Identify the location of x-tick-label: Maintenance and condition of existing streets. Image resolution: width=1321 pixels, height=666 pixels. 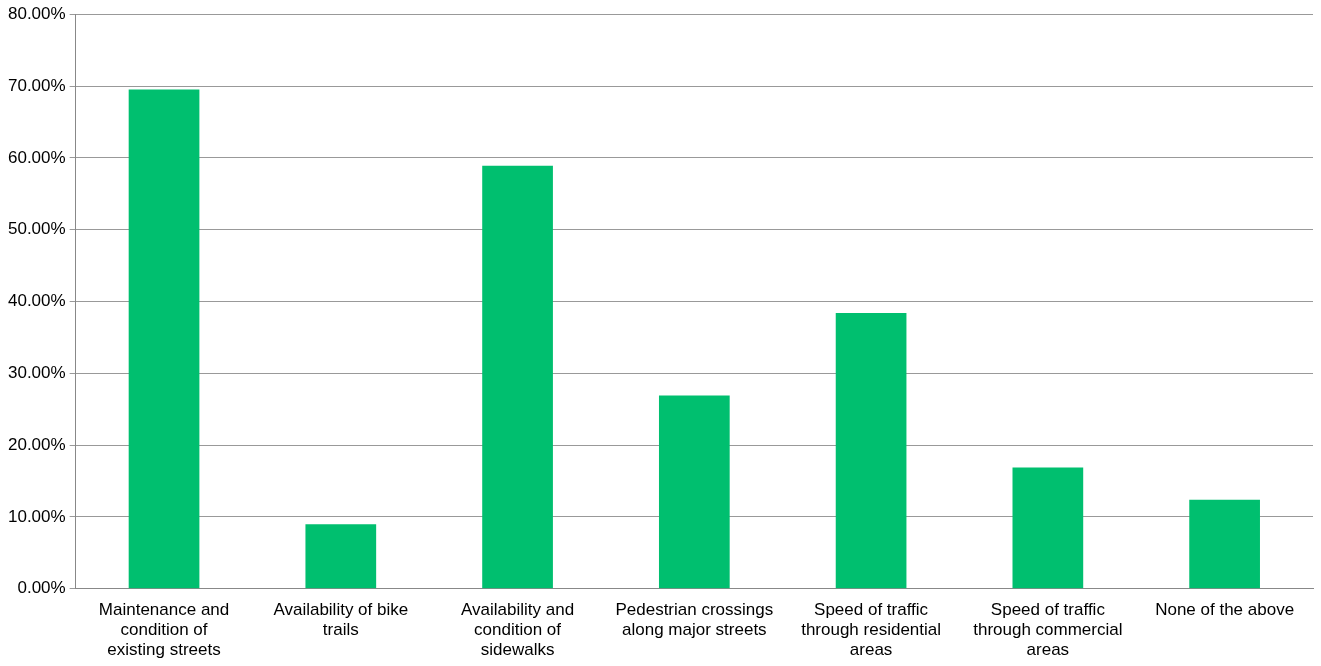
(164, 629).